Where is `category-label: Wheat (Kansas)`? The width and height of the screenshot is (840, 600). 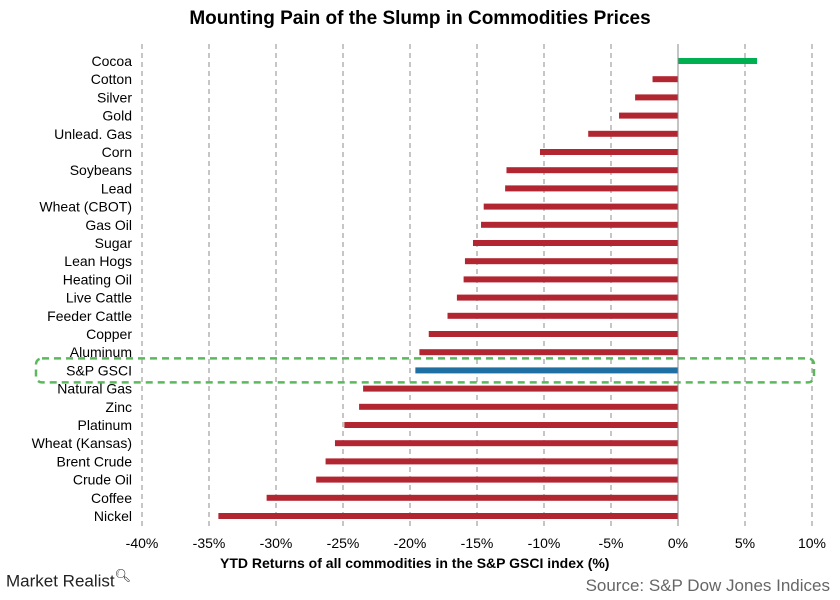 category-label: Wheat (Kansas) is located at coordinates (82, 443).